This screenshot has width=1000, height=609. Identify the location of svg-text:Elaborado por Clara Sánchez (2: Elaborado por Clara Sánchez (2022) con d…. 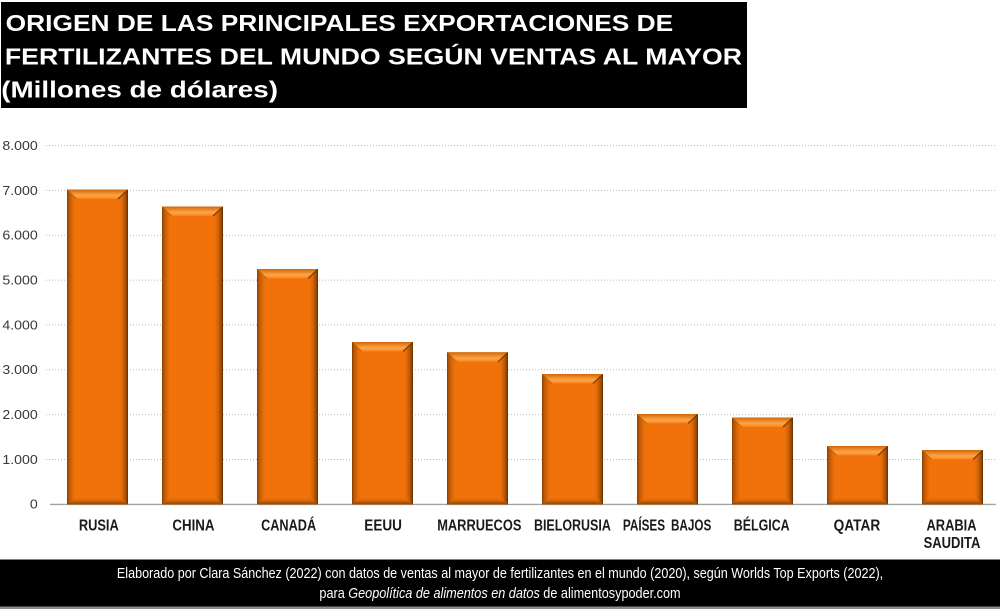
(500, 572).